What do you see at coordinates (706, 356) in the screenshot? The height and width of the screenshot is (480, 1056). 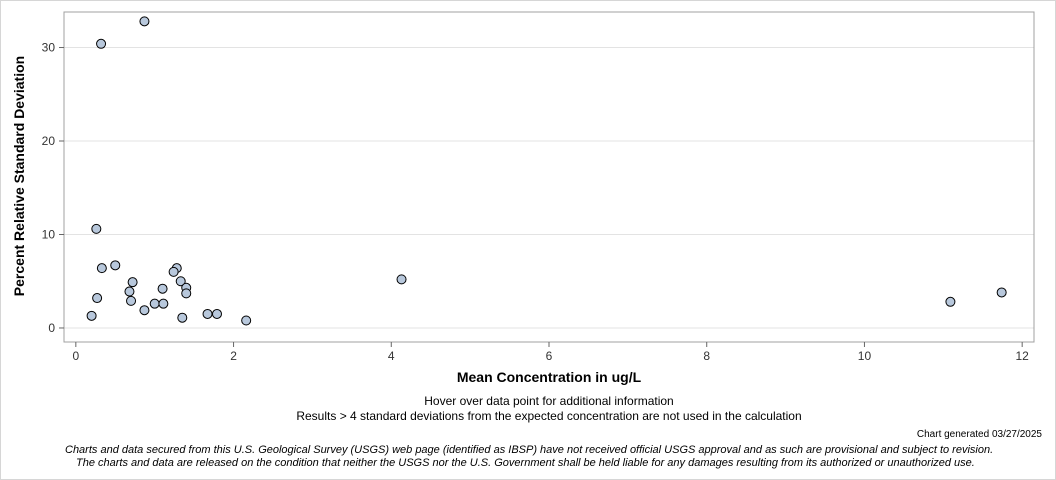 I see `x-tick-label: 8` at bounding box center [706, 356].